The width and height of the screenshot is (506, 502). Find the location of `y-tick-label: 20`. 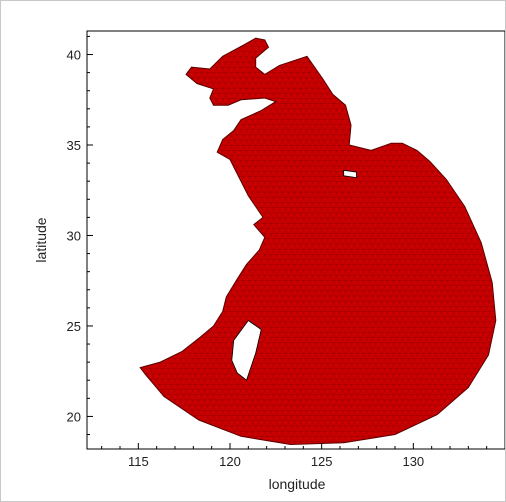

y-tick-label: 20 is located at coordinates (74, 416).